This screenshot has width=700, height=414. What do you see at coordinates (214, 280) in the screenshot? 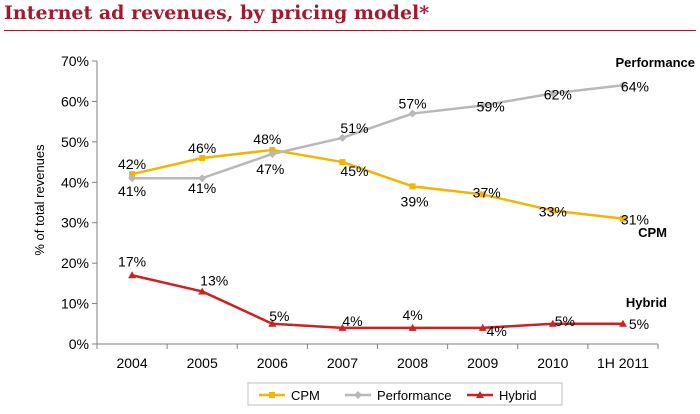
I see `hybrid-data-label: 13%` at bounding box center [214, 280].